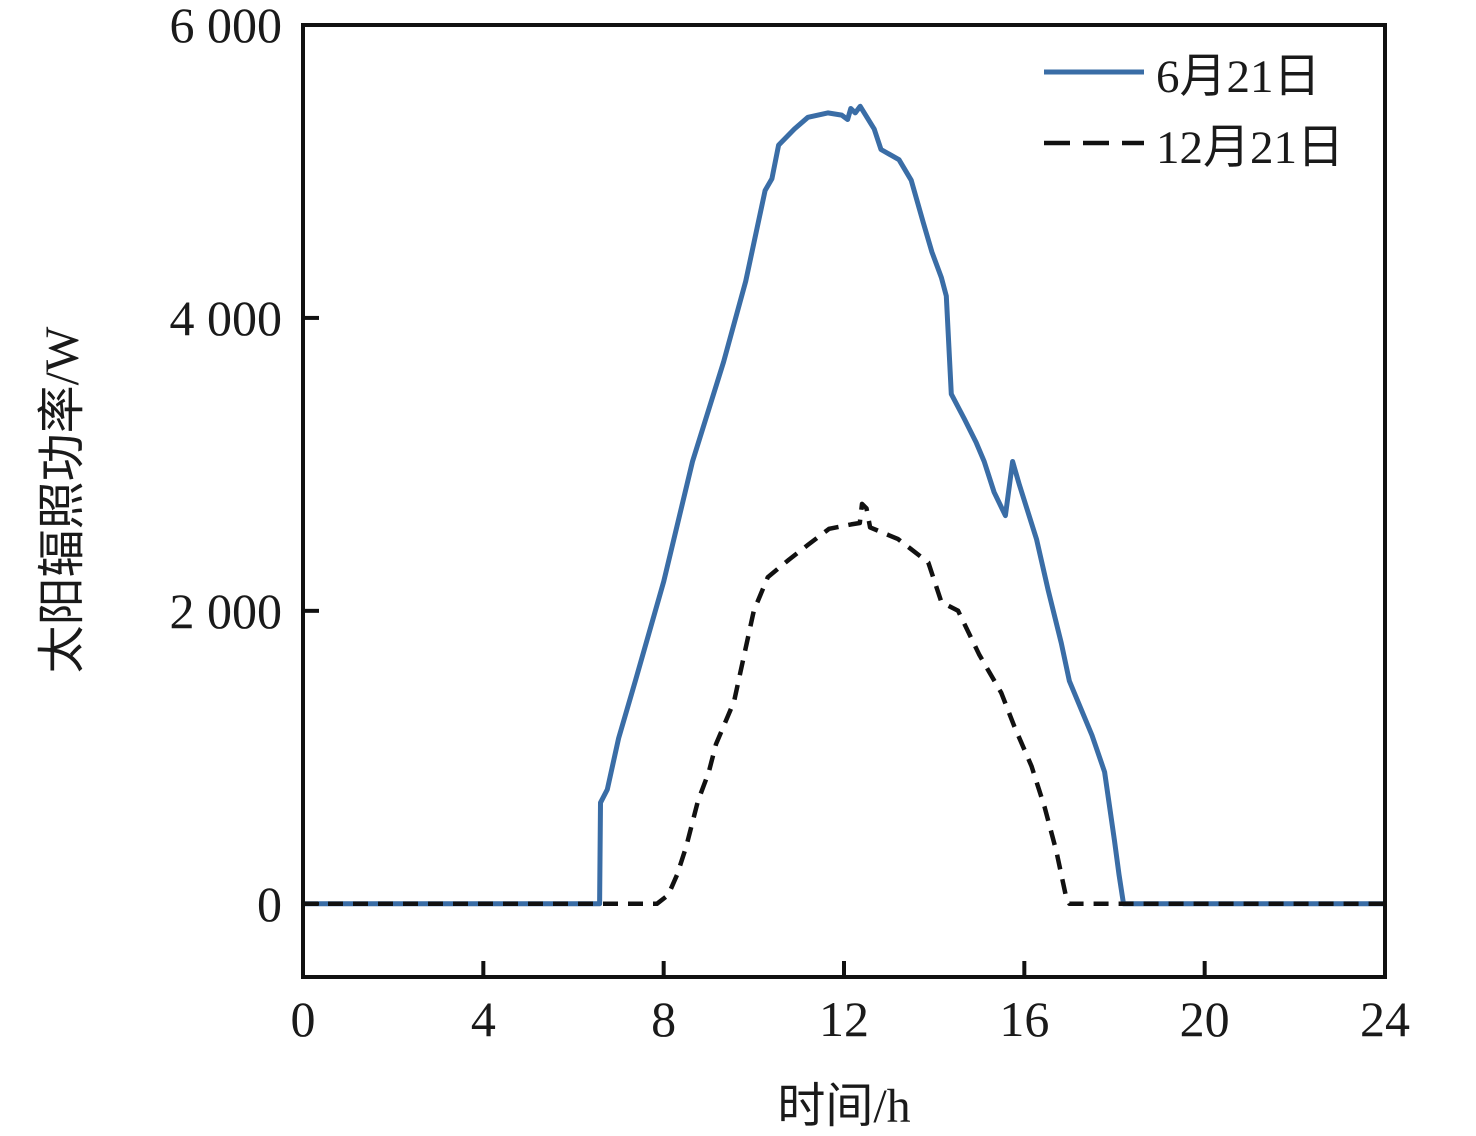 Image resolution: width=1476 pixels, height=1136 pixels. What do you see at coordinates (844, 1019) in the screenshot?
I see `x-tick-label-12: 12` at bounding box center [844, 1019].